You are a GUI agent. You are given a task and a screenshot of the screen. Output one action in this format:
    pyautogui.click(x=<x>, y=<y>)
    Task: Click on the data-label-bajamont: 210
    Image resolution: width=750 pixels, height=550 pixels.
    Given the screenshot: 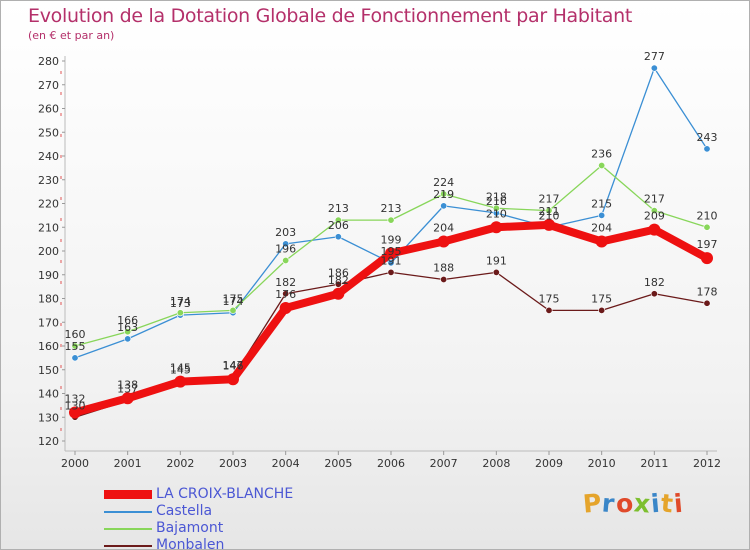 What is the action you would take?
    pyautogui.click(x=707, y=215)
    